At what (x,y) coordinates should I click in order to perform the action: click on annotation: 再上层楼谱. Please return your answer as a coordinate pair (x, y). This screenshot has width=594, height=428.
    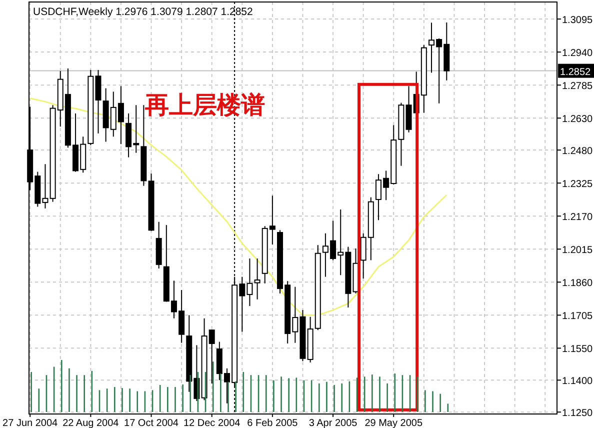
    Looking at the image, I should click on (205, 106).